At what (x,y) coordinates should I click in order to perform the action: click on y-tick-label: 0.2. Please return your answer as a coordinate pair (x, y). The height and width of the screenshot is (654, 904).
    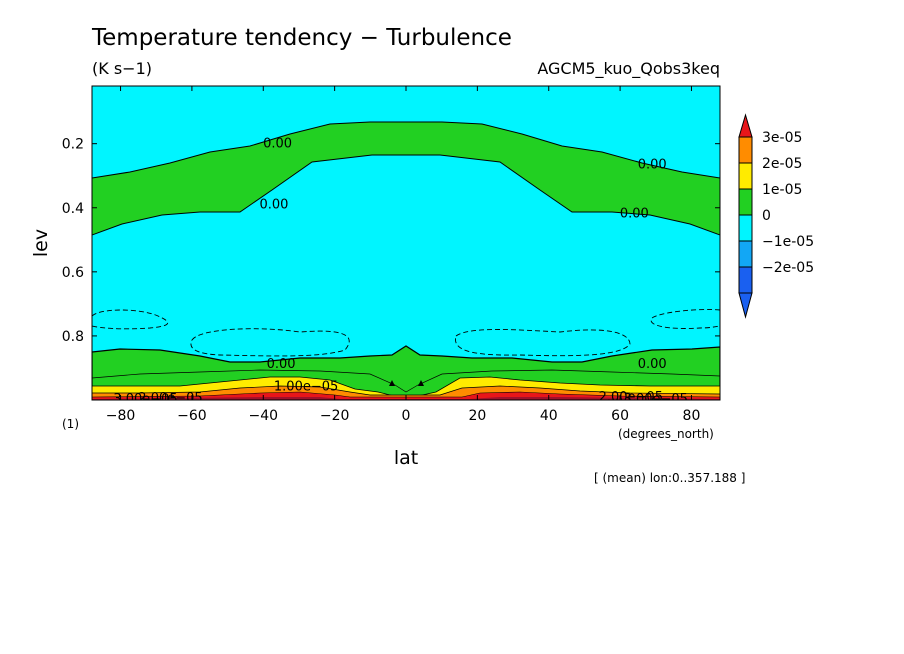
    Looking at the image, I should click on (73, 145).